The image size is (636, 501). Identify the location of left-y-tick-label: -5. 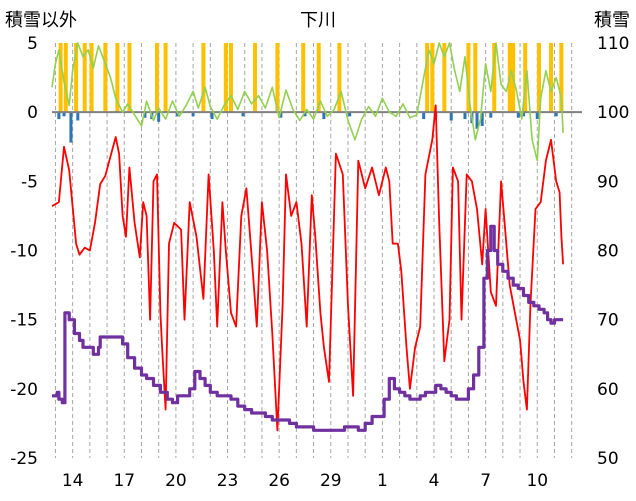
(29, 182).